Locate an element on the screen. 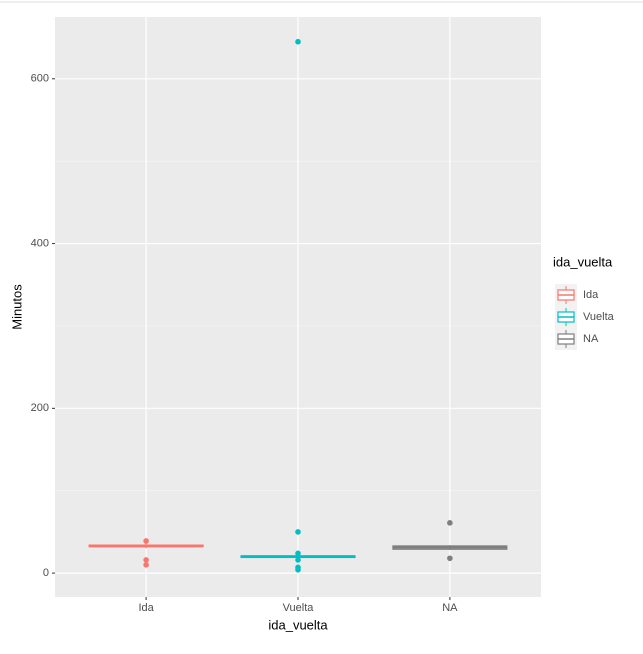 The height and width of the screenshot is (654, 643). legend-label: Ida is located at coordinates (591, 295).